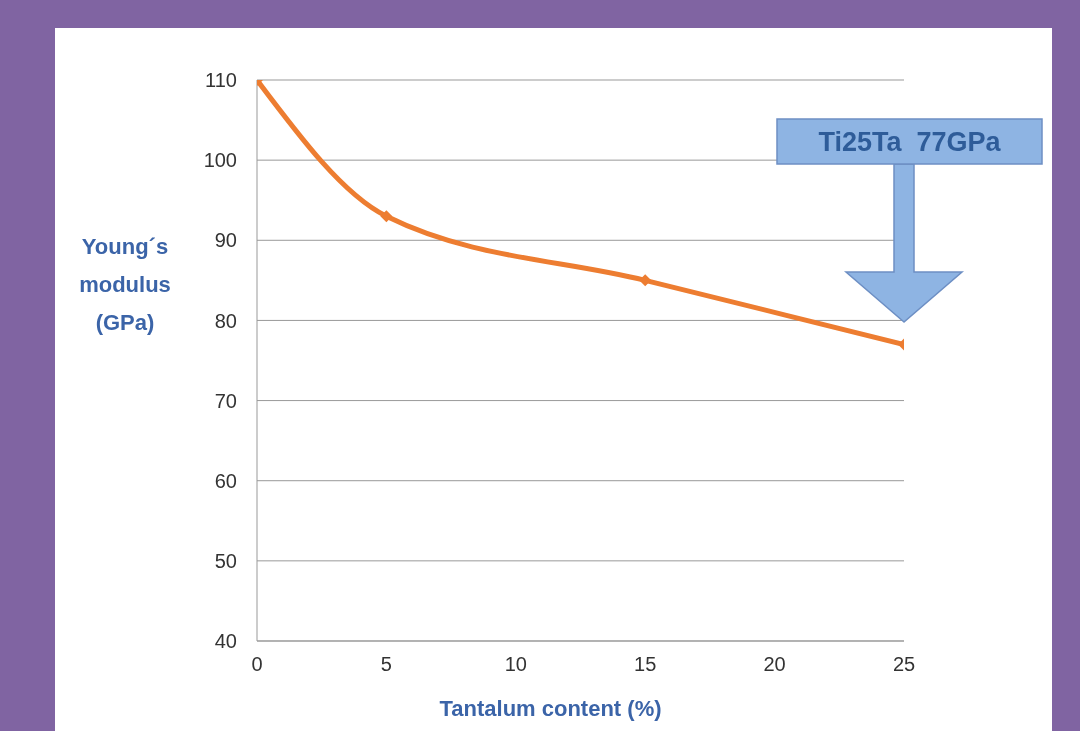 The height and width of the screenshot is (731, 1080). I want to click on x-tick-label: 25, so click(904, 664).